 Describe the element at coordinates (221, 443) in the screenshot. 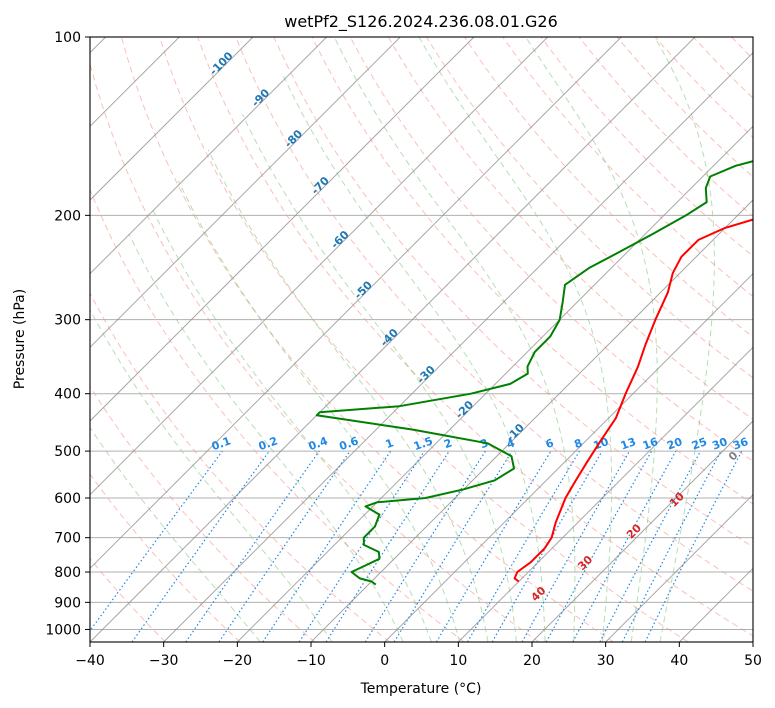

I see `mixing-ratio-label: 0.1` at that location.